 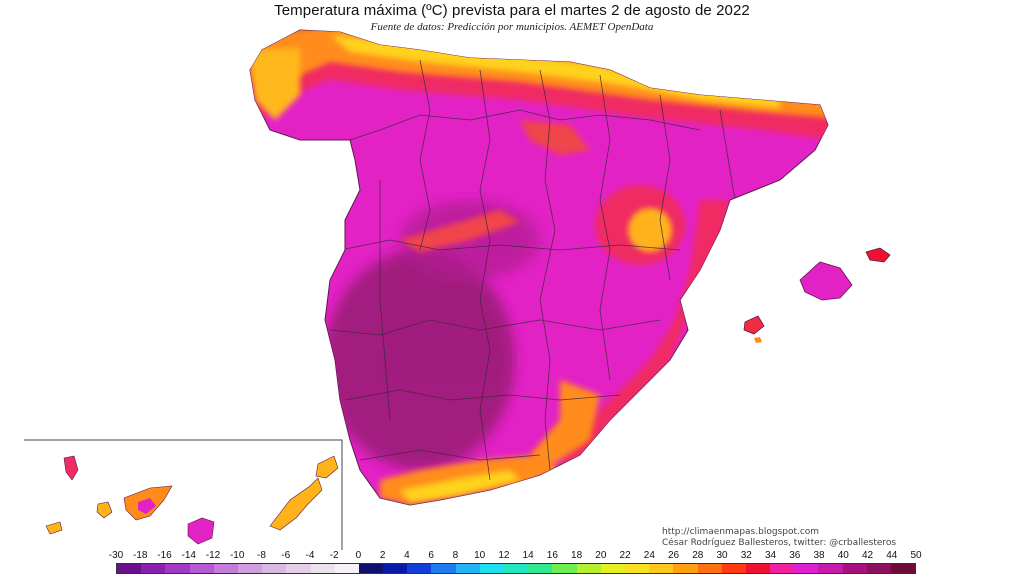 I want to click on legend-tick-label: -2, so click(x=334, y=555).